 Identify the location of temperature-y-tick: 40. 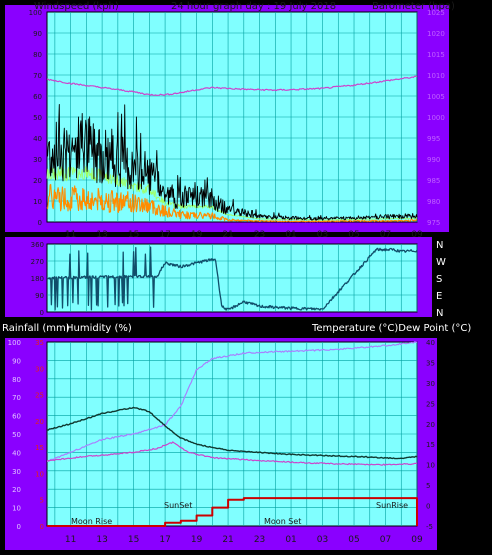
(430, 343).